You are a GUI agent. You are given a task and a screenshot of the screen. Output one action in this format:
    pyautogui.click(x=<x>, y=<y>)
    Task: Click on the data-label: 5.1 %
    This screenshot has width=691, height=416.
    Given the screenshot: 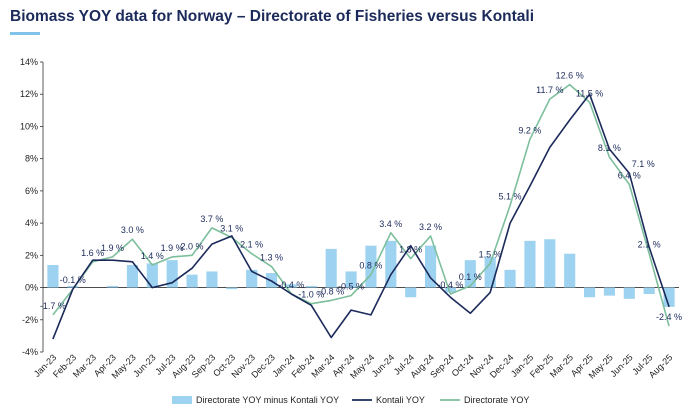 What is the action you would take?
    pyautogui.click(x=510, y=196)
    